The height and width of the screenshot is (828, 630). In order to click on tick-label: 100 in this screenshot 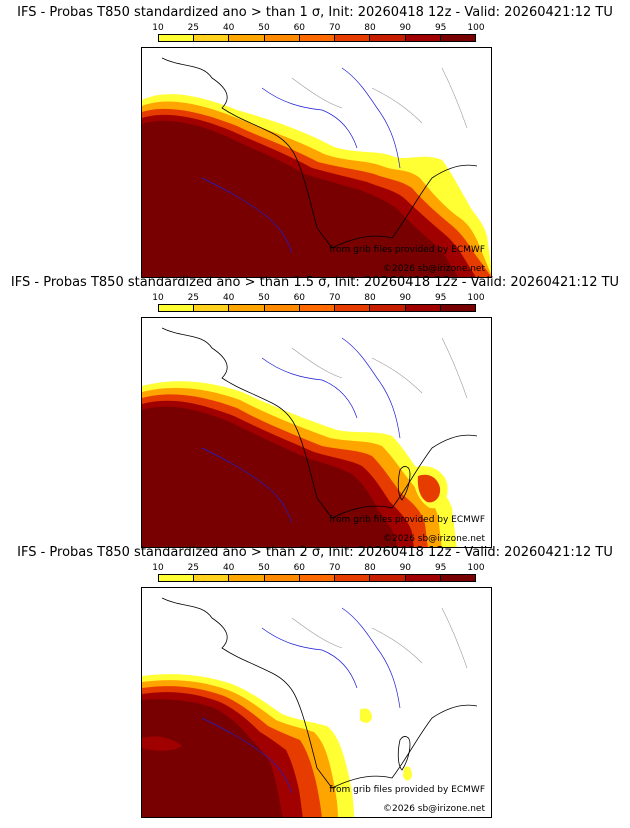, I will do `click(476, 298)`.